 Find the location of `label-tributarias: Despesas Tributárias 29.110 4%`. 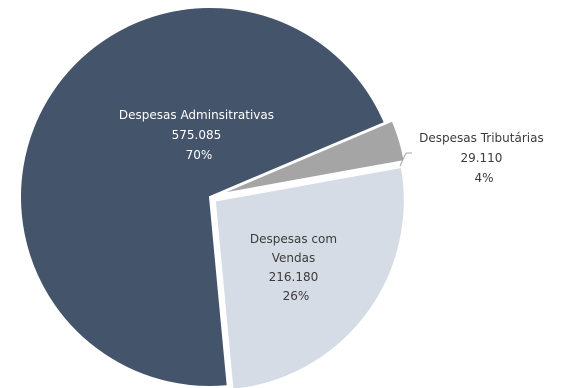

label-tributarias: Despesas Tributárias 29.110 4% is located at coordinates (484, 156).